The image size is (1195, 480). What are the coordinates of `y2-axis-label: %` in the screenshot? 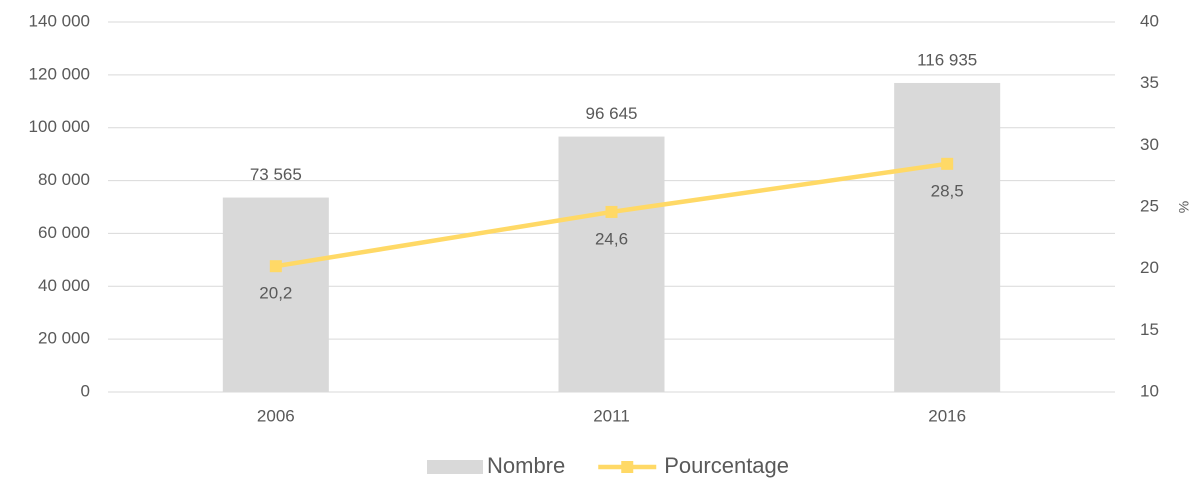 It's located at (1184, 207).